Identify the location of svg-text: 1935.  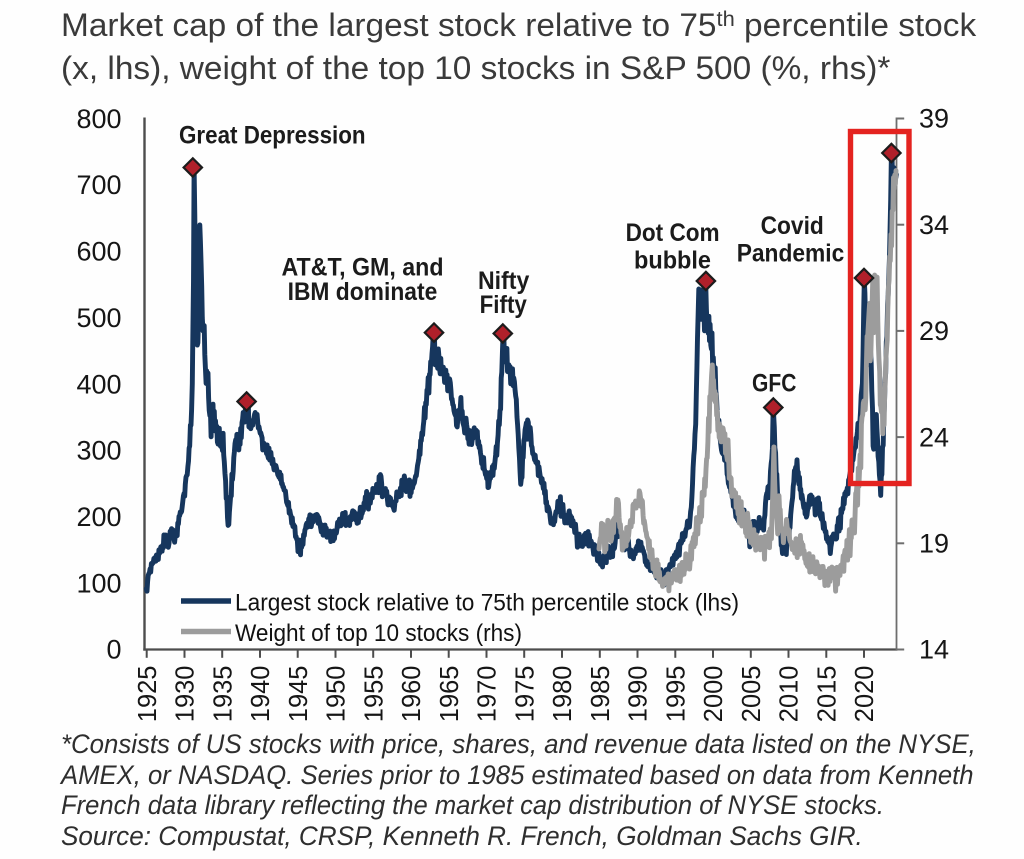
(223, 694).